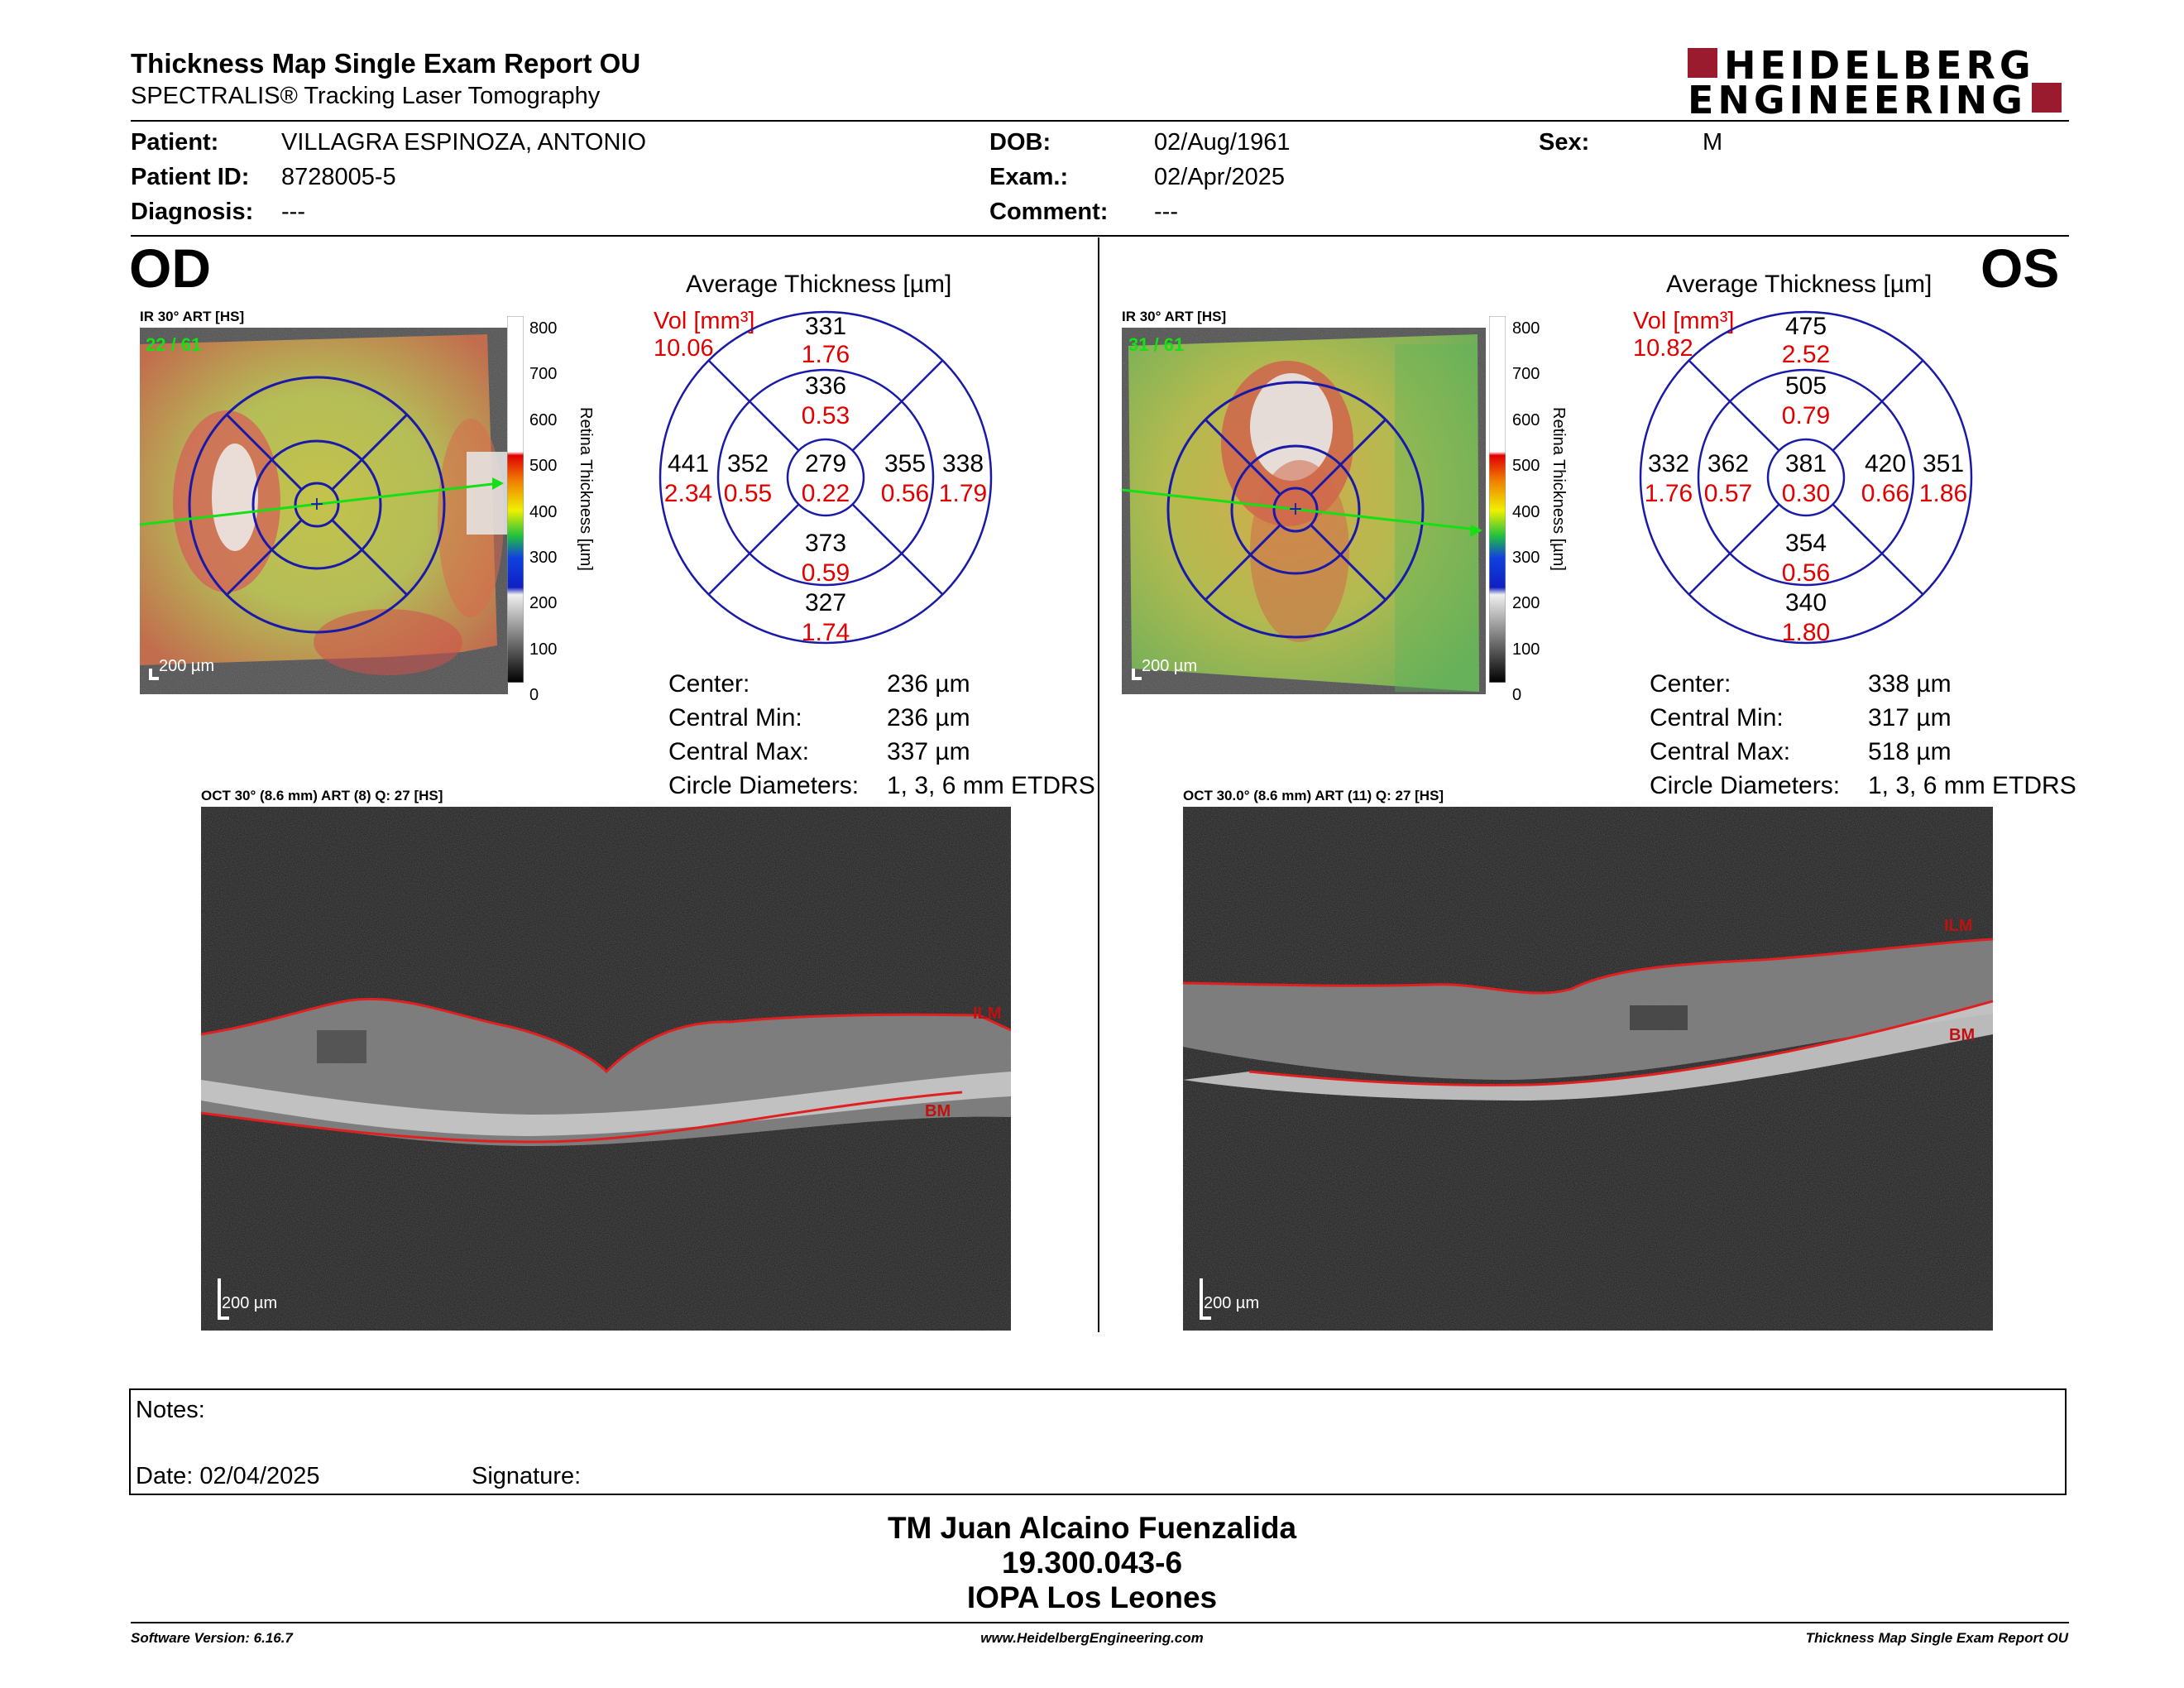  What do you see at coordinates (1232, 1303) in the screenshot?
I see `os-oct-scale: 200 µm` at bounding box center [1232, 1303].